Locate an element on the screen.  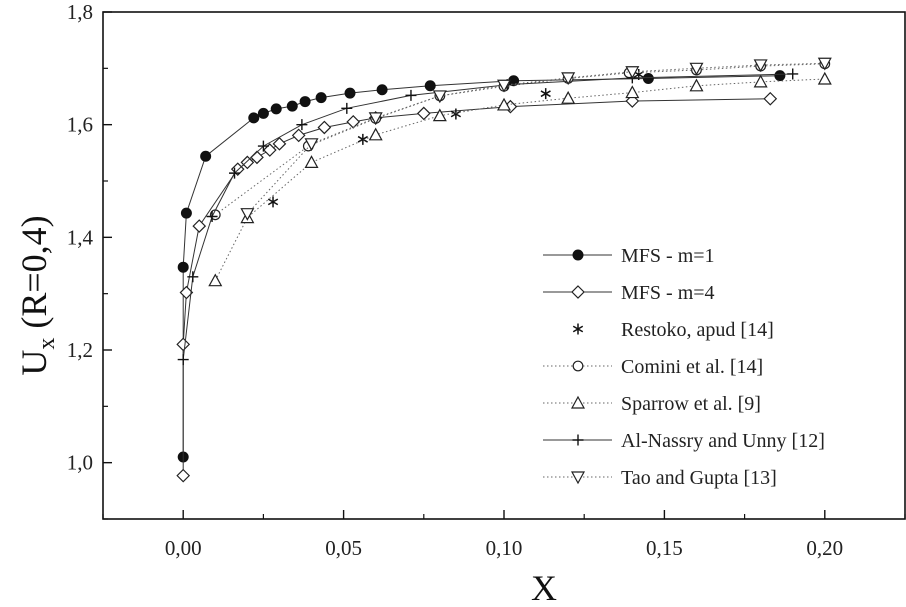
x-tick-label: 0,20 is located at coordinates (824, 548).